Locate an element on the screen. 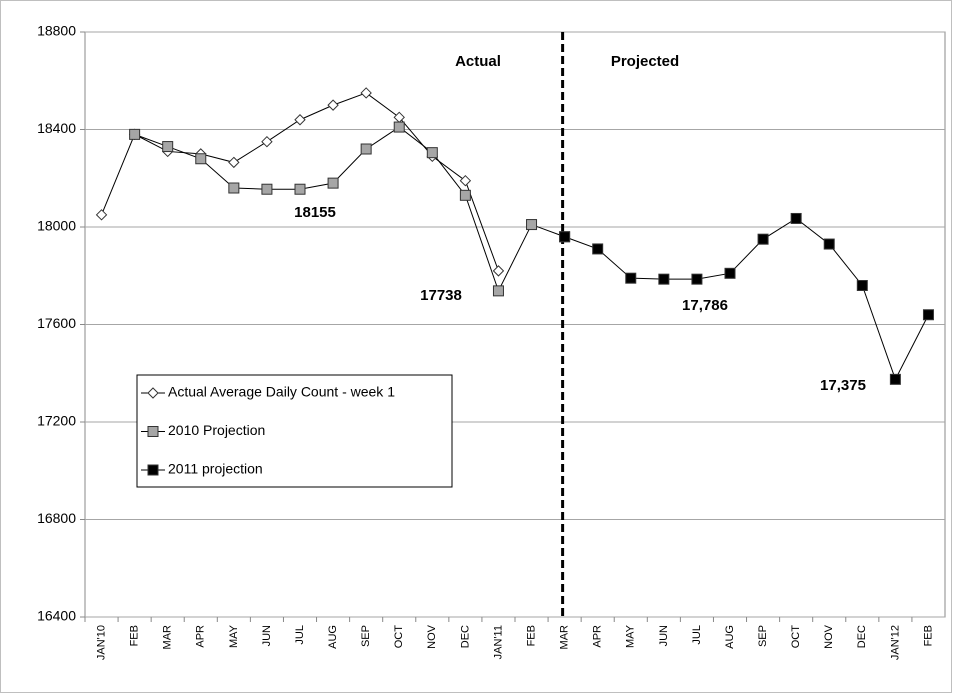 The width and height of the screenshot is (953, 694). legend-label: 2010 Projection is located at coordinates (216, 430).